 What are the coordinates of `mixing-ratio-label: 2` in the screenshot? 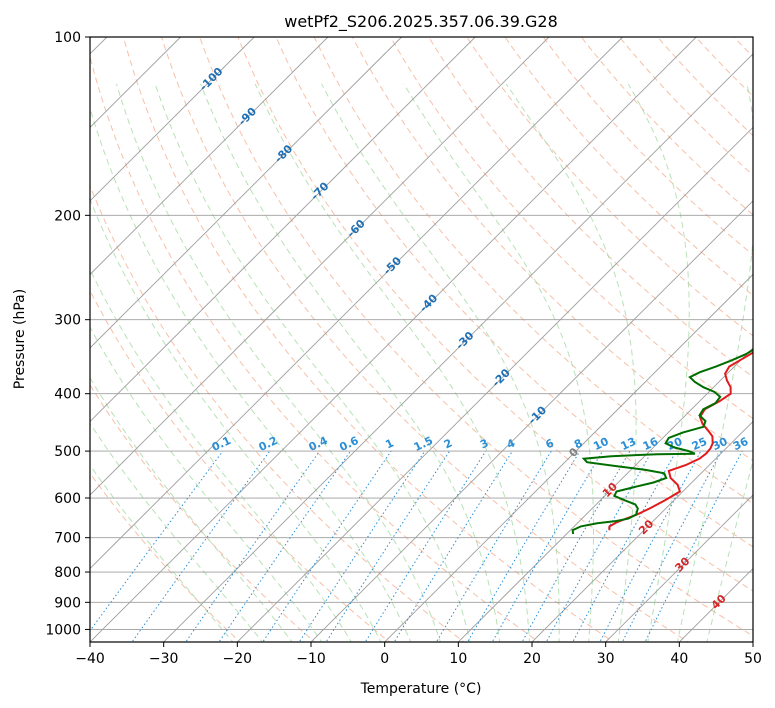 It's located at (448, 443).